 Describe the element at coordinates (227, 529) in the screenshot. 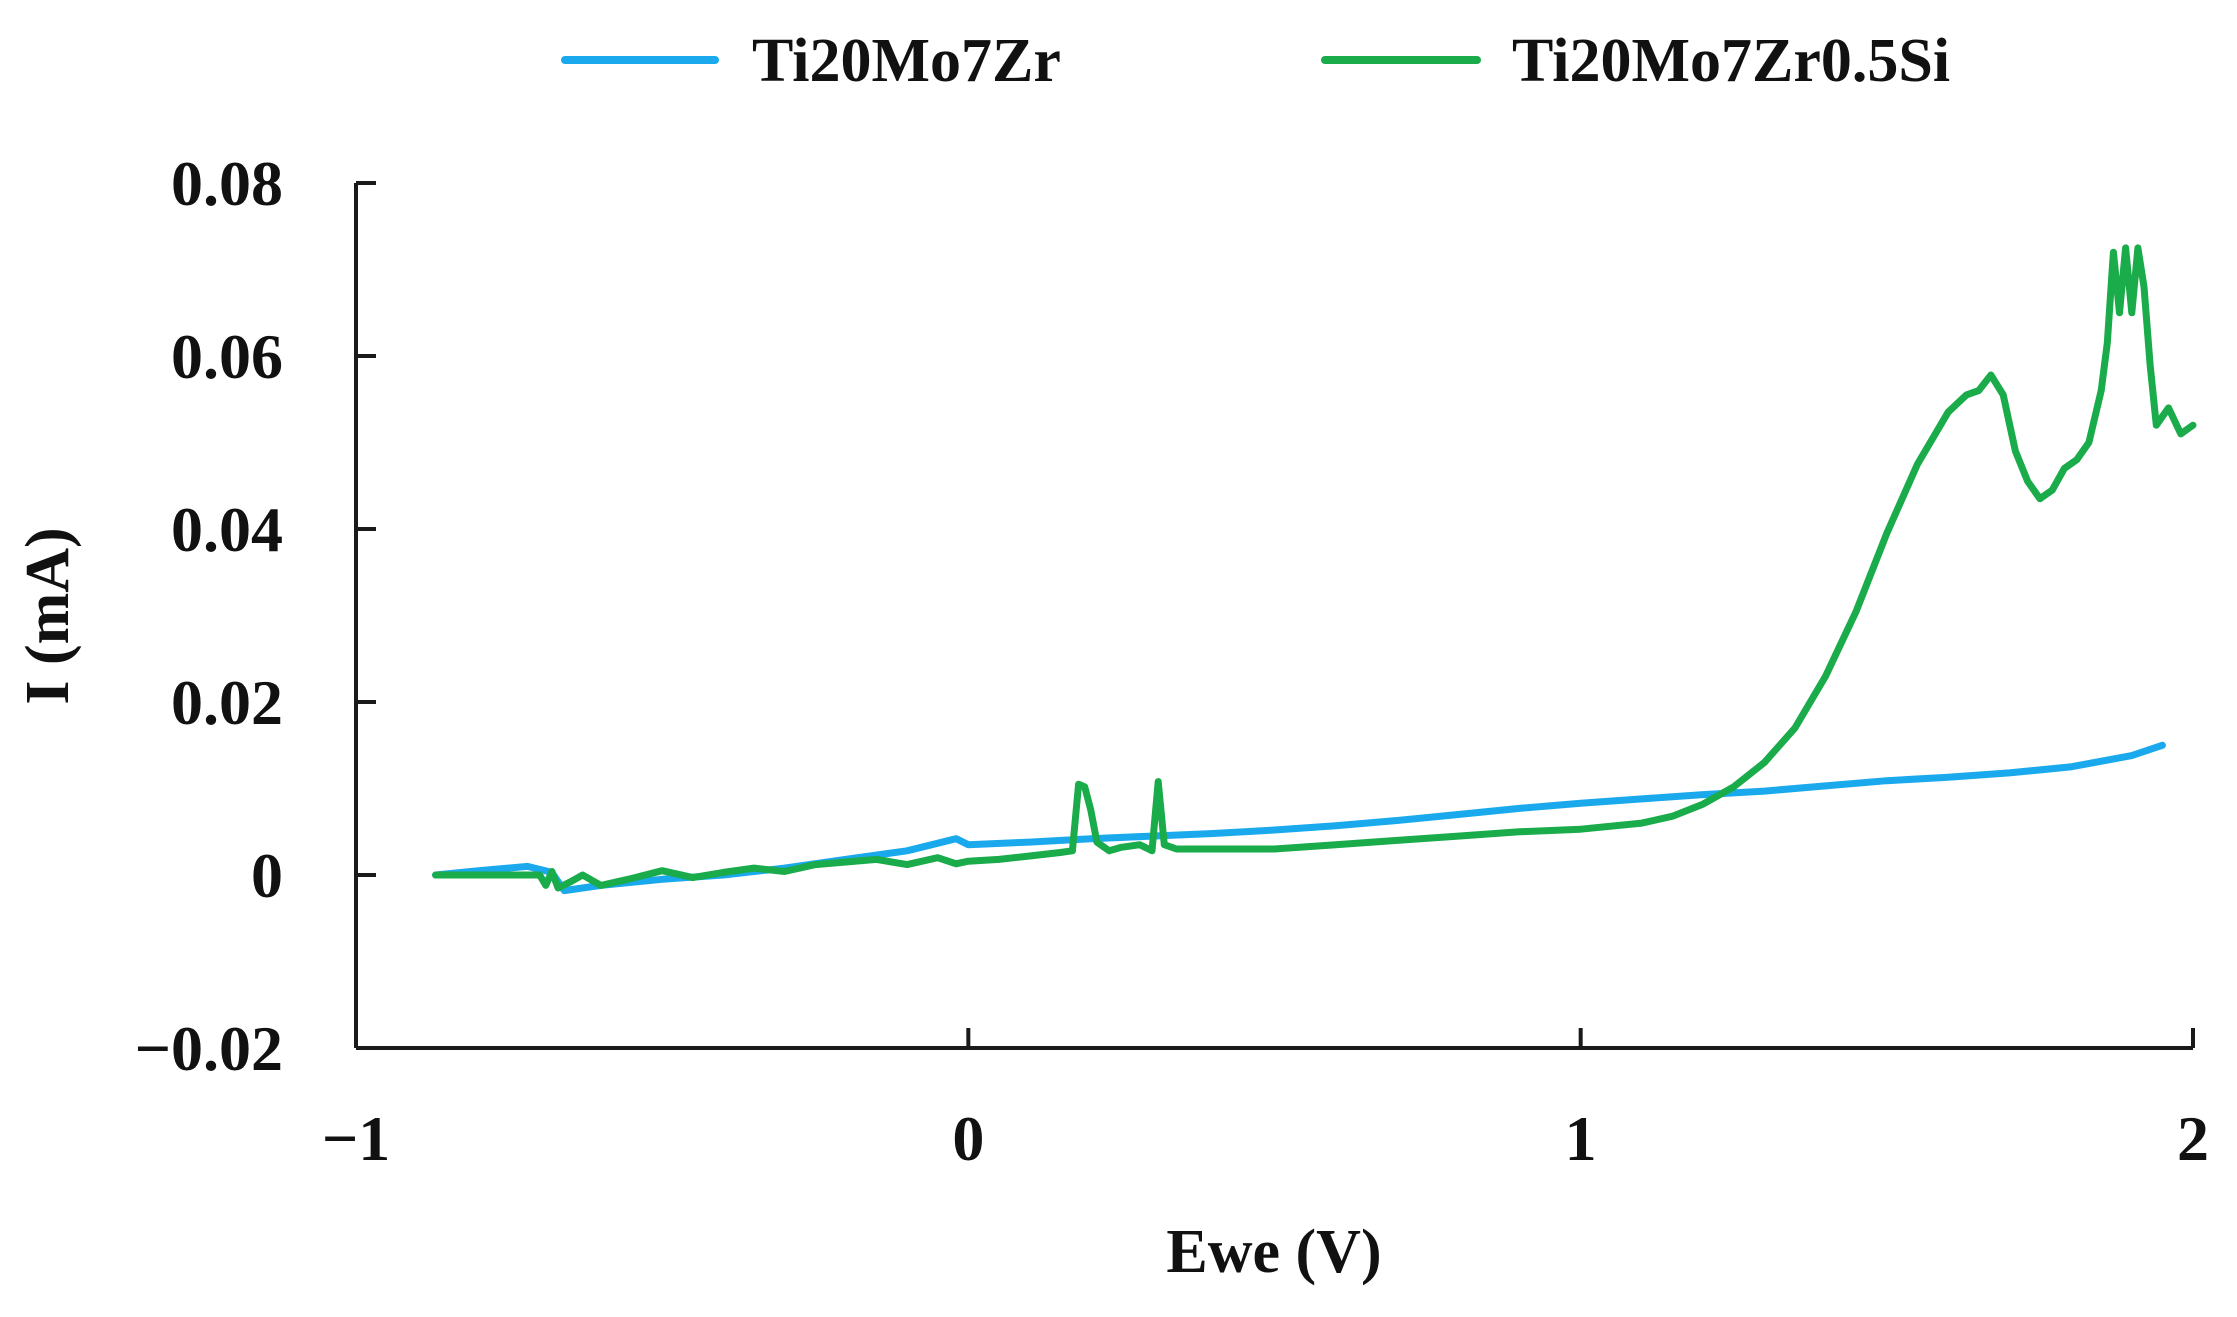

I see `y-tick-label: 0.04` at that location.